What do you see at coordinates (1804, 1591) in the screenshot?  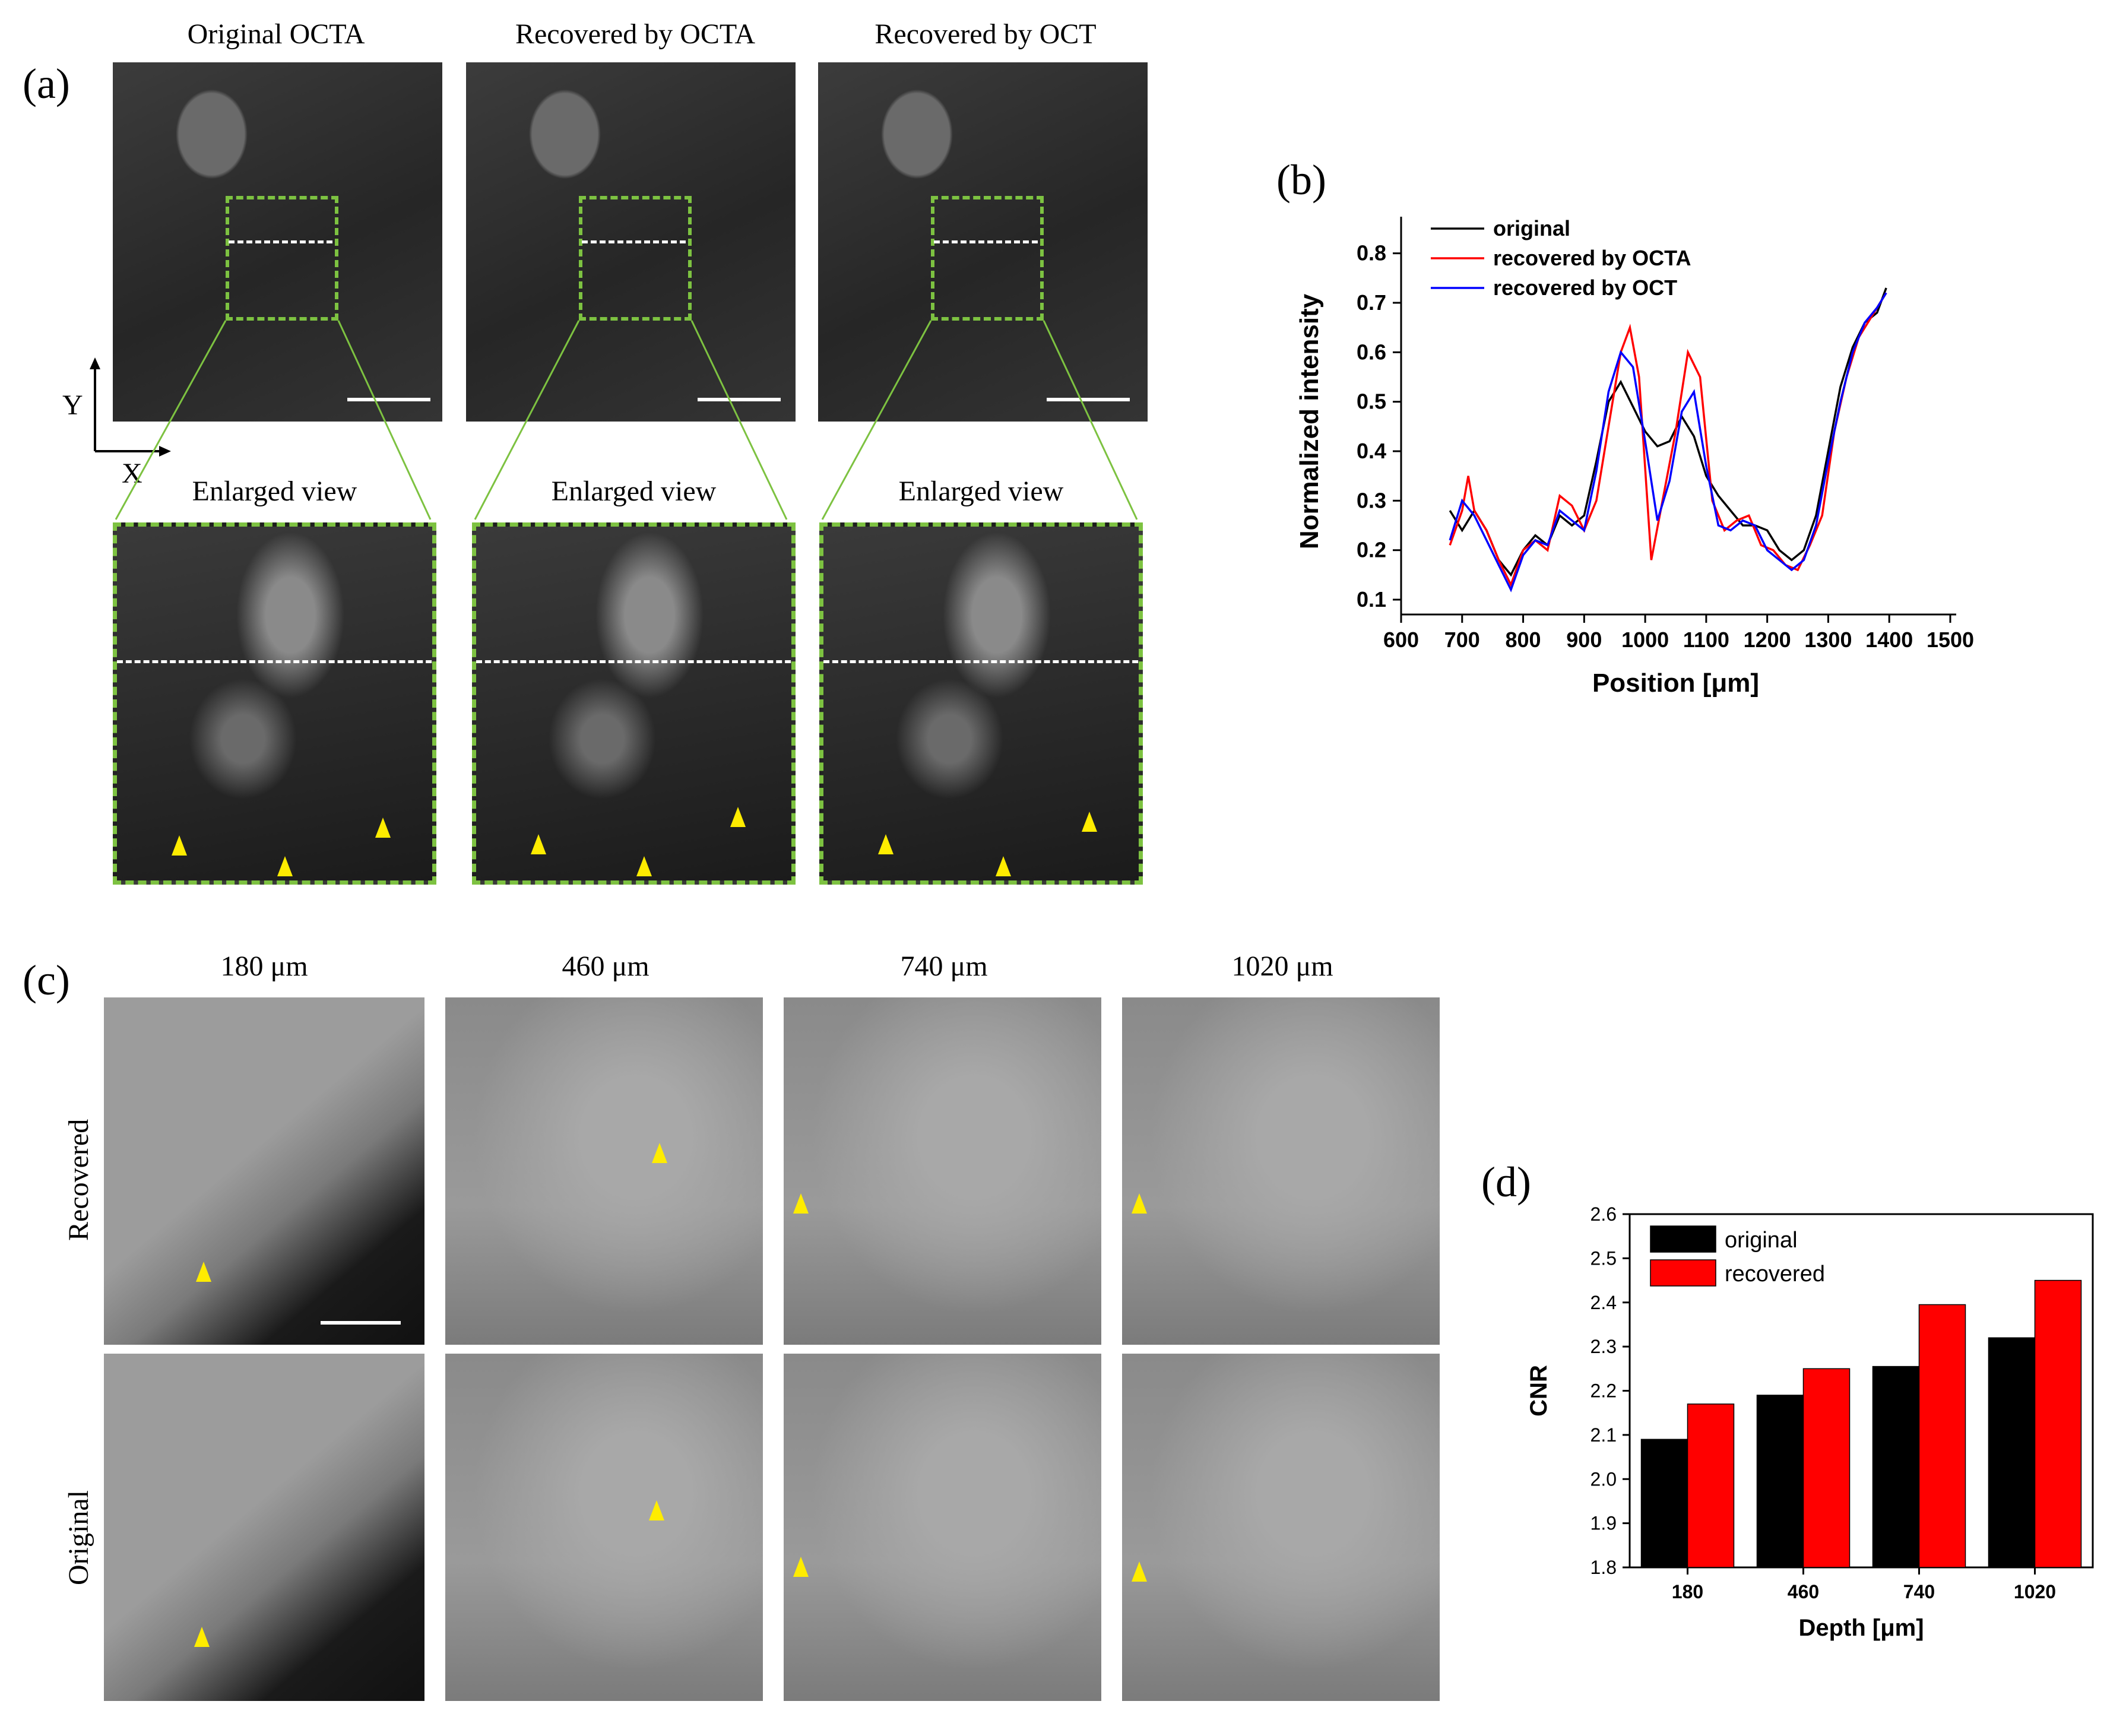 I see `x-tick-label: 460` at bounding box center [1804, 1591].